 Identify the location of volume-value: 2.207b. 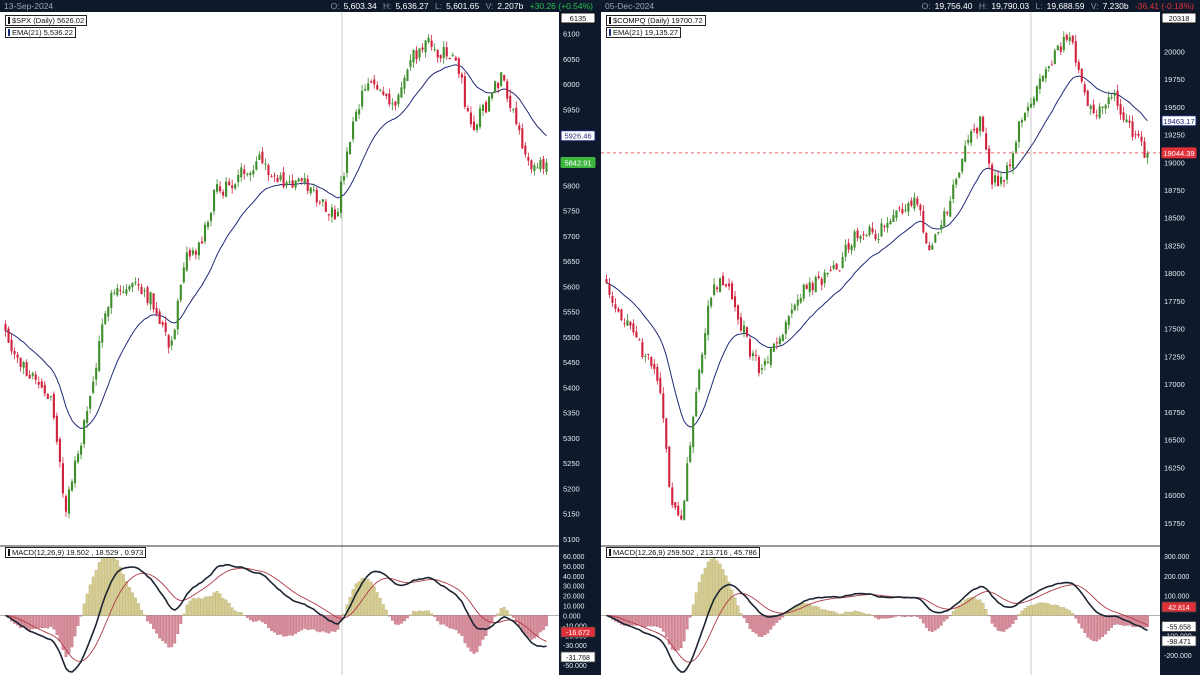
(510, 6).